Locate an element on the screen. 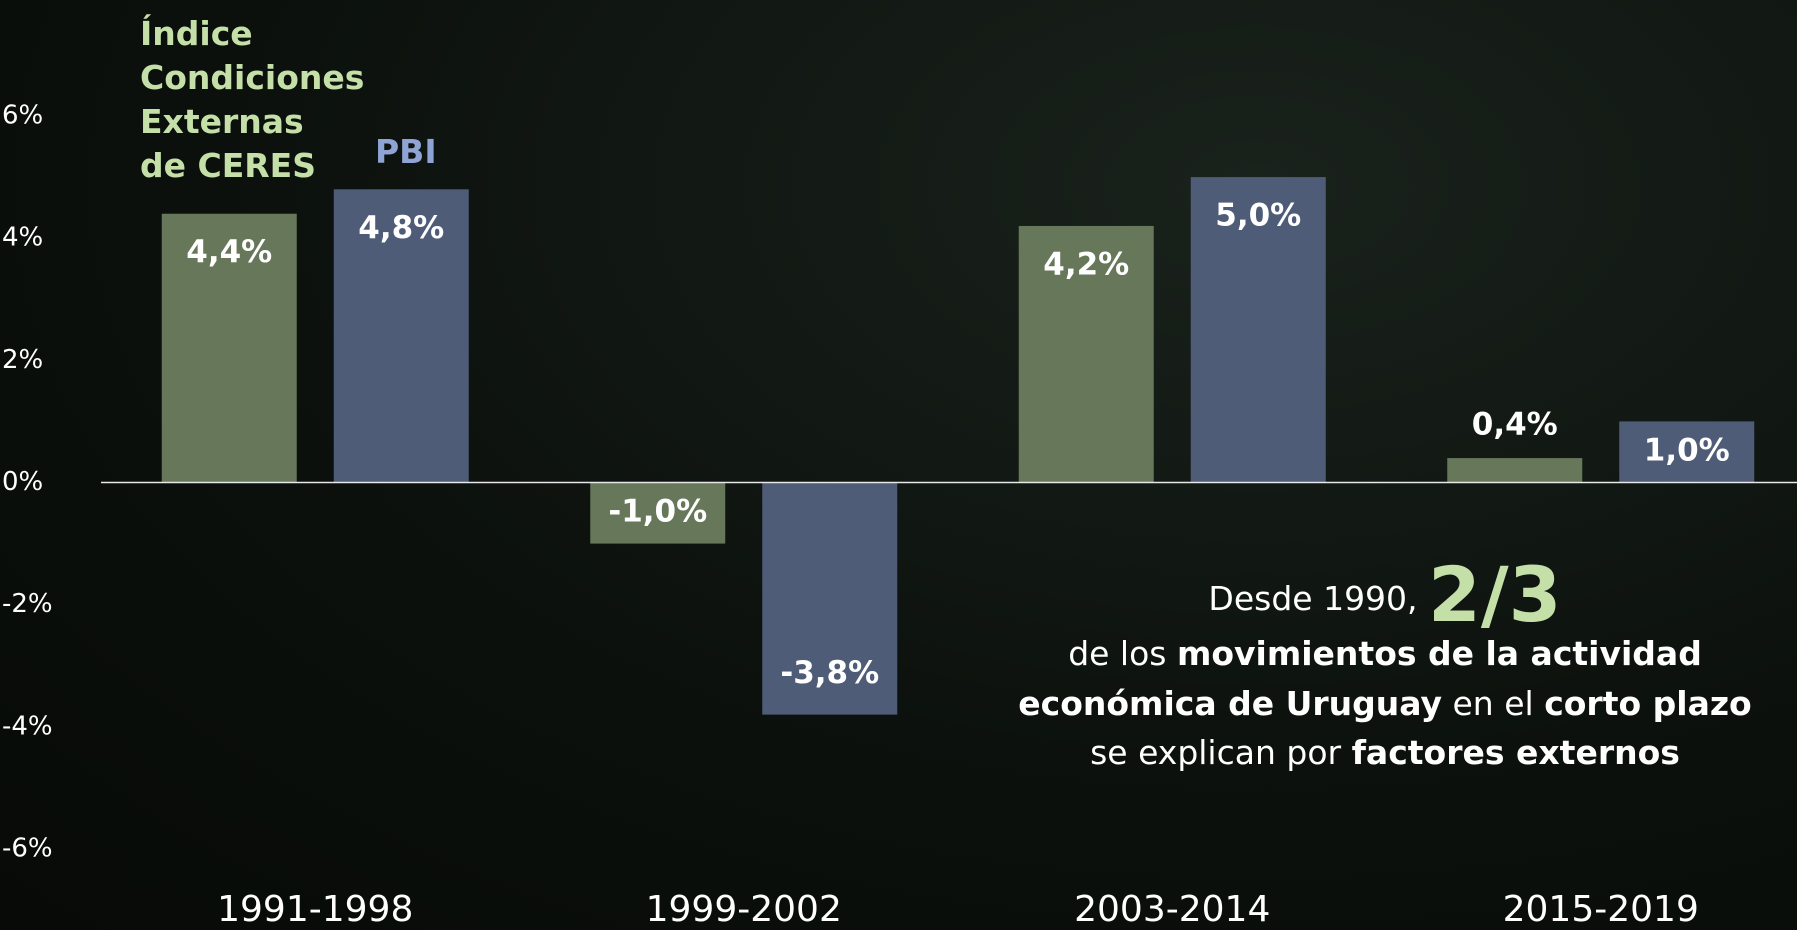 This screenshot has width=1797, height=930. y-tick-label: -2% is located at coordinates (27, 604).